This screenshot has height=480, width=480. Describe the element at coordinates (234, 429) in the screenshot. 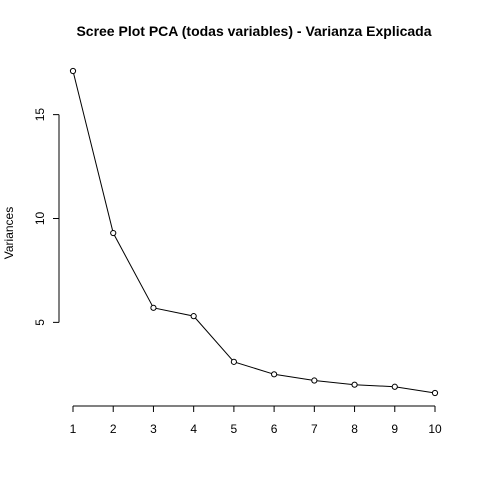

I see `x-tick-label: 5` at that location.